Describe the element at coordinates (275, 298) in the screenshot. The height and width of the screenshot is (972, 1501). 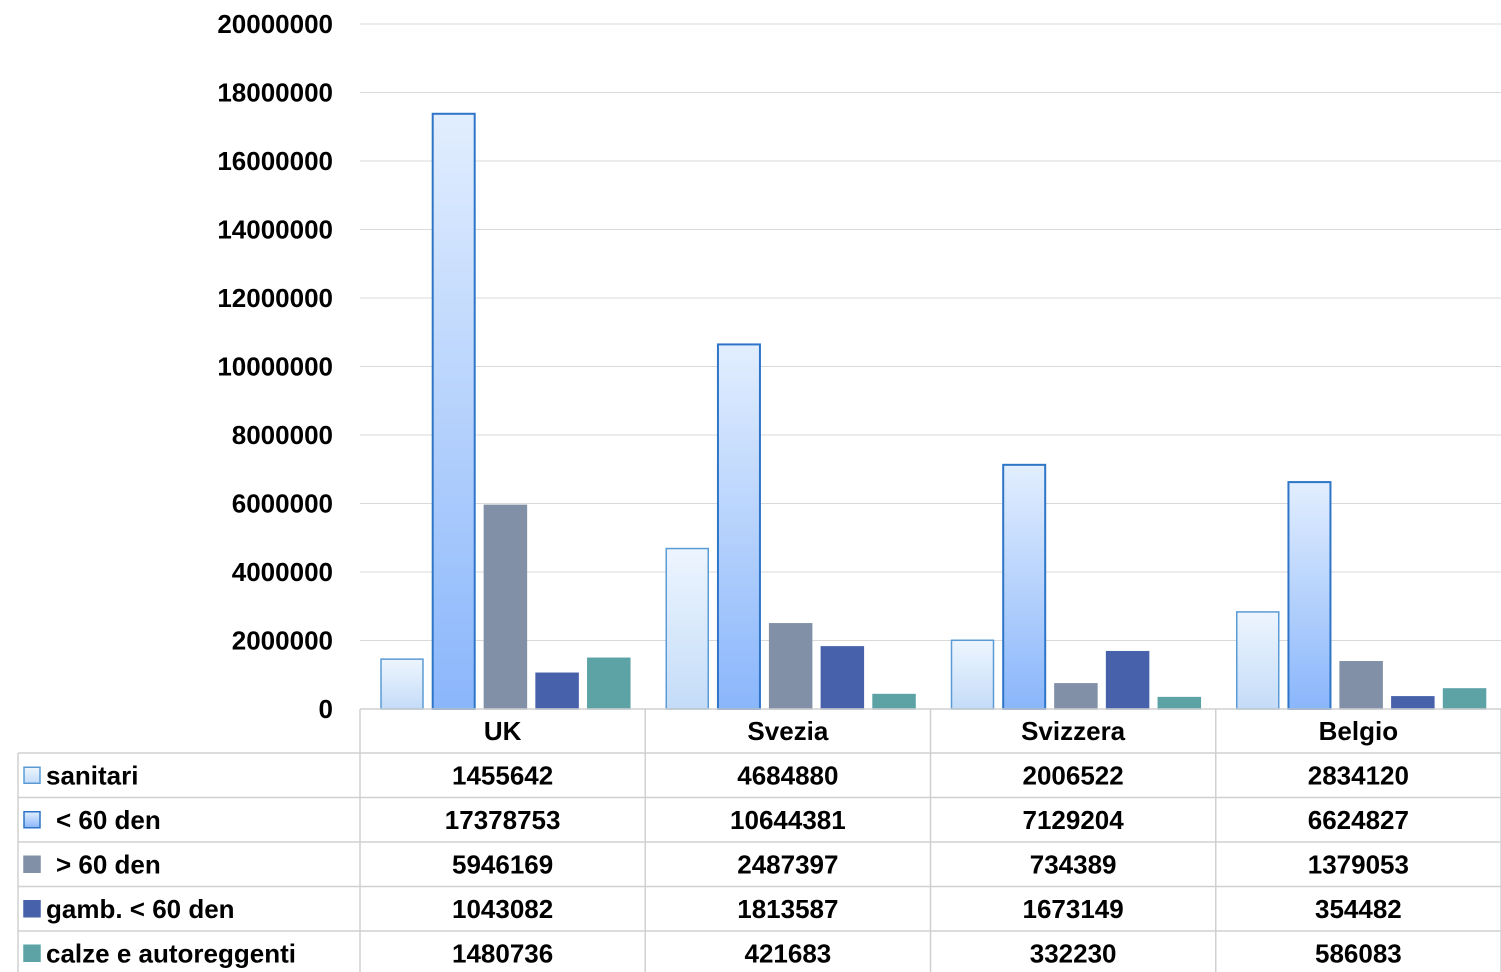
I see `y-tick-label: 12000000` at that location.